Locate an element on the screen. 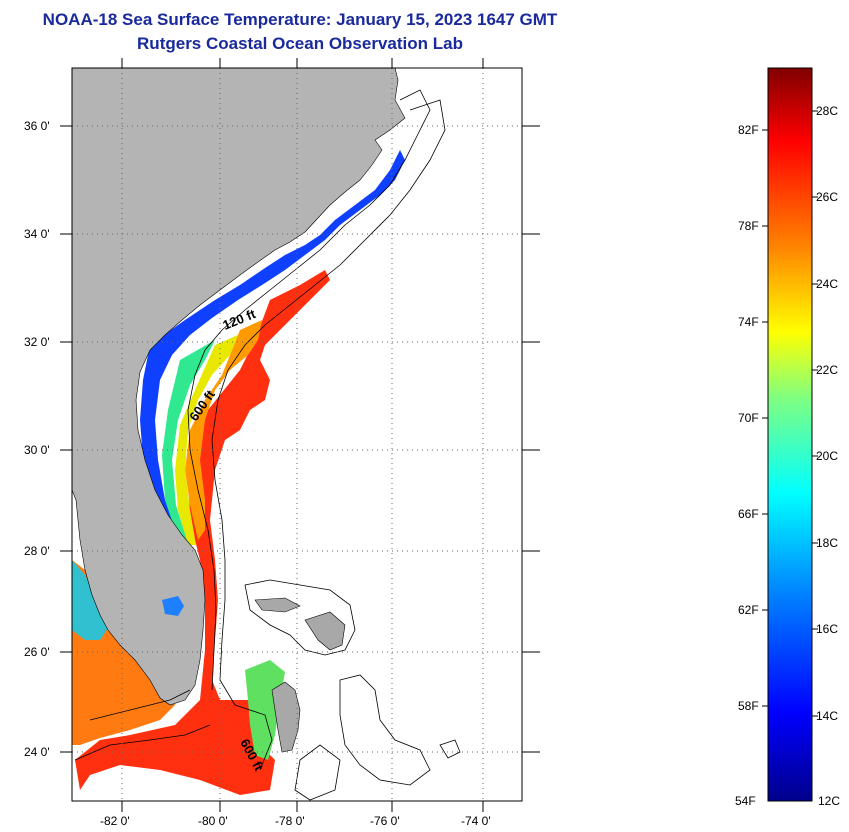  lake-okeechobee is located at coordinates (173, 606).